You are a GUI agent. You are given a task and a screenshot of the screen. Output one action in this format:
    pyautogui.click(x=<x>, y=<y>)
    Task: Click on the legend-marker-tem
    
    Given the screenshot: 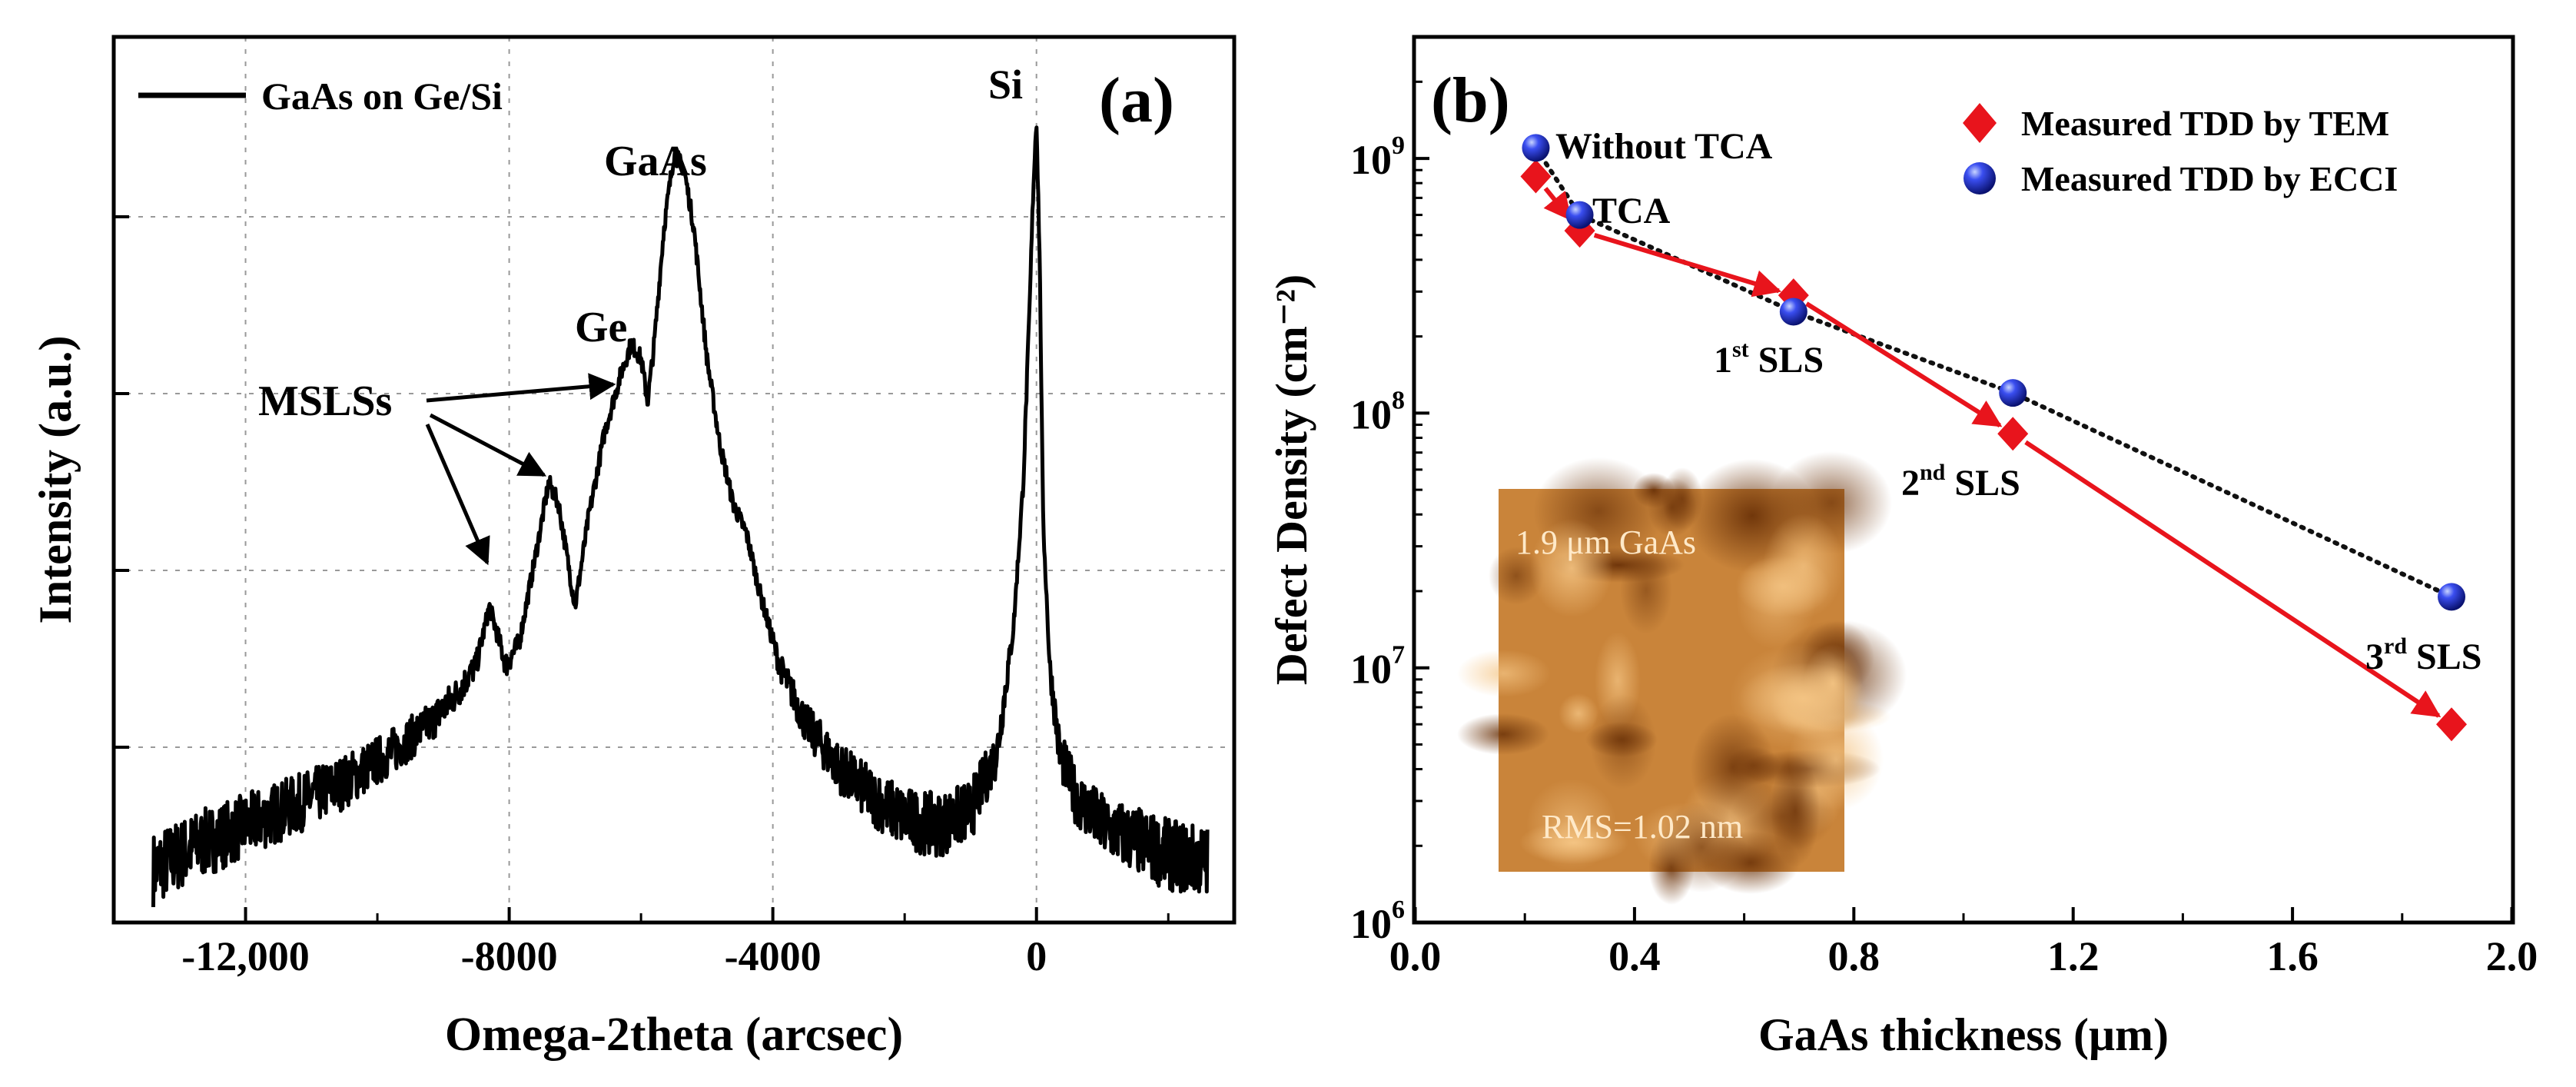 What is the action you would take?
    pyautogui.click(x=1980, y=123)
    